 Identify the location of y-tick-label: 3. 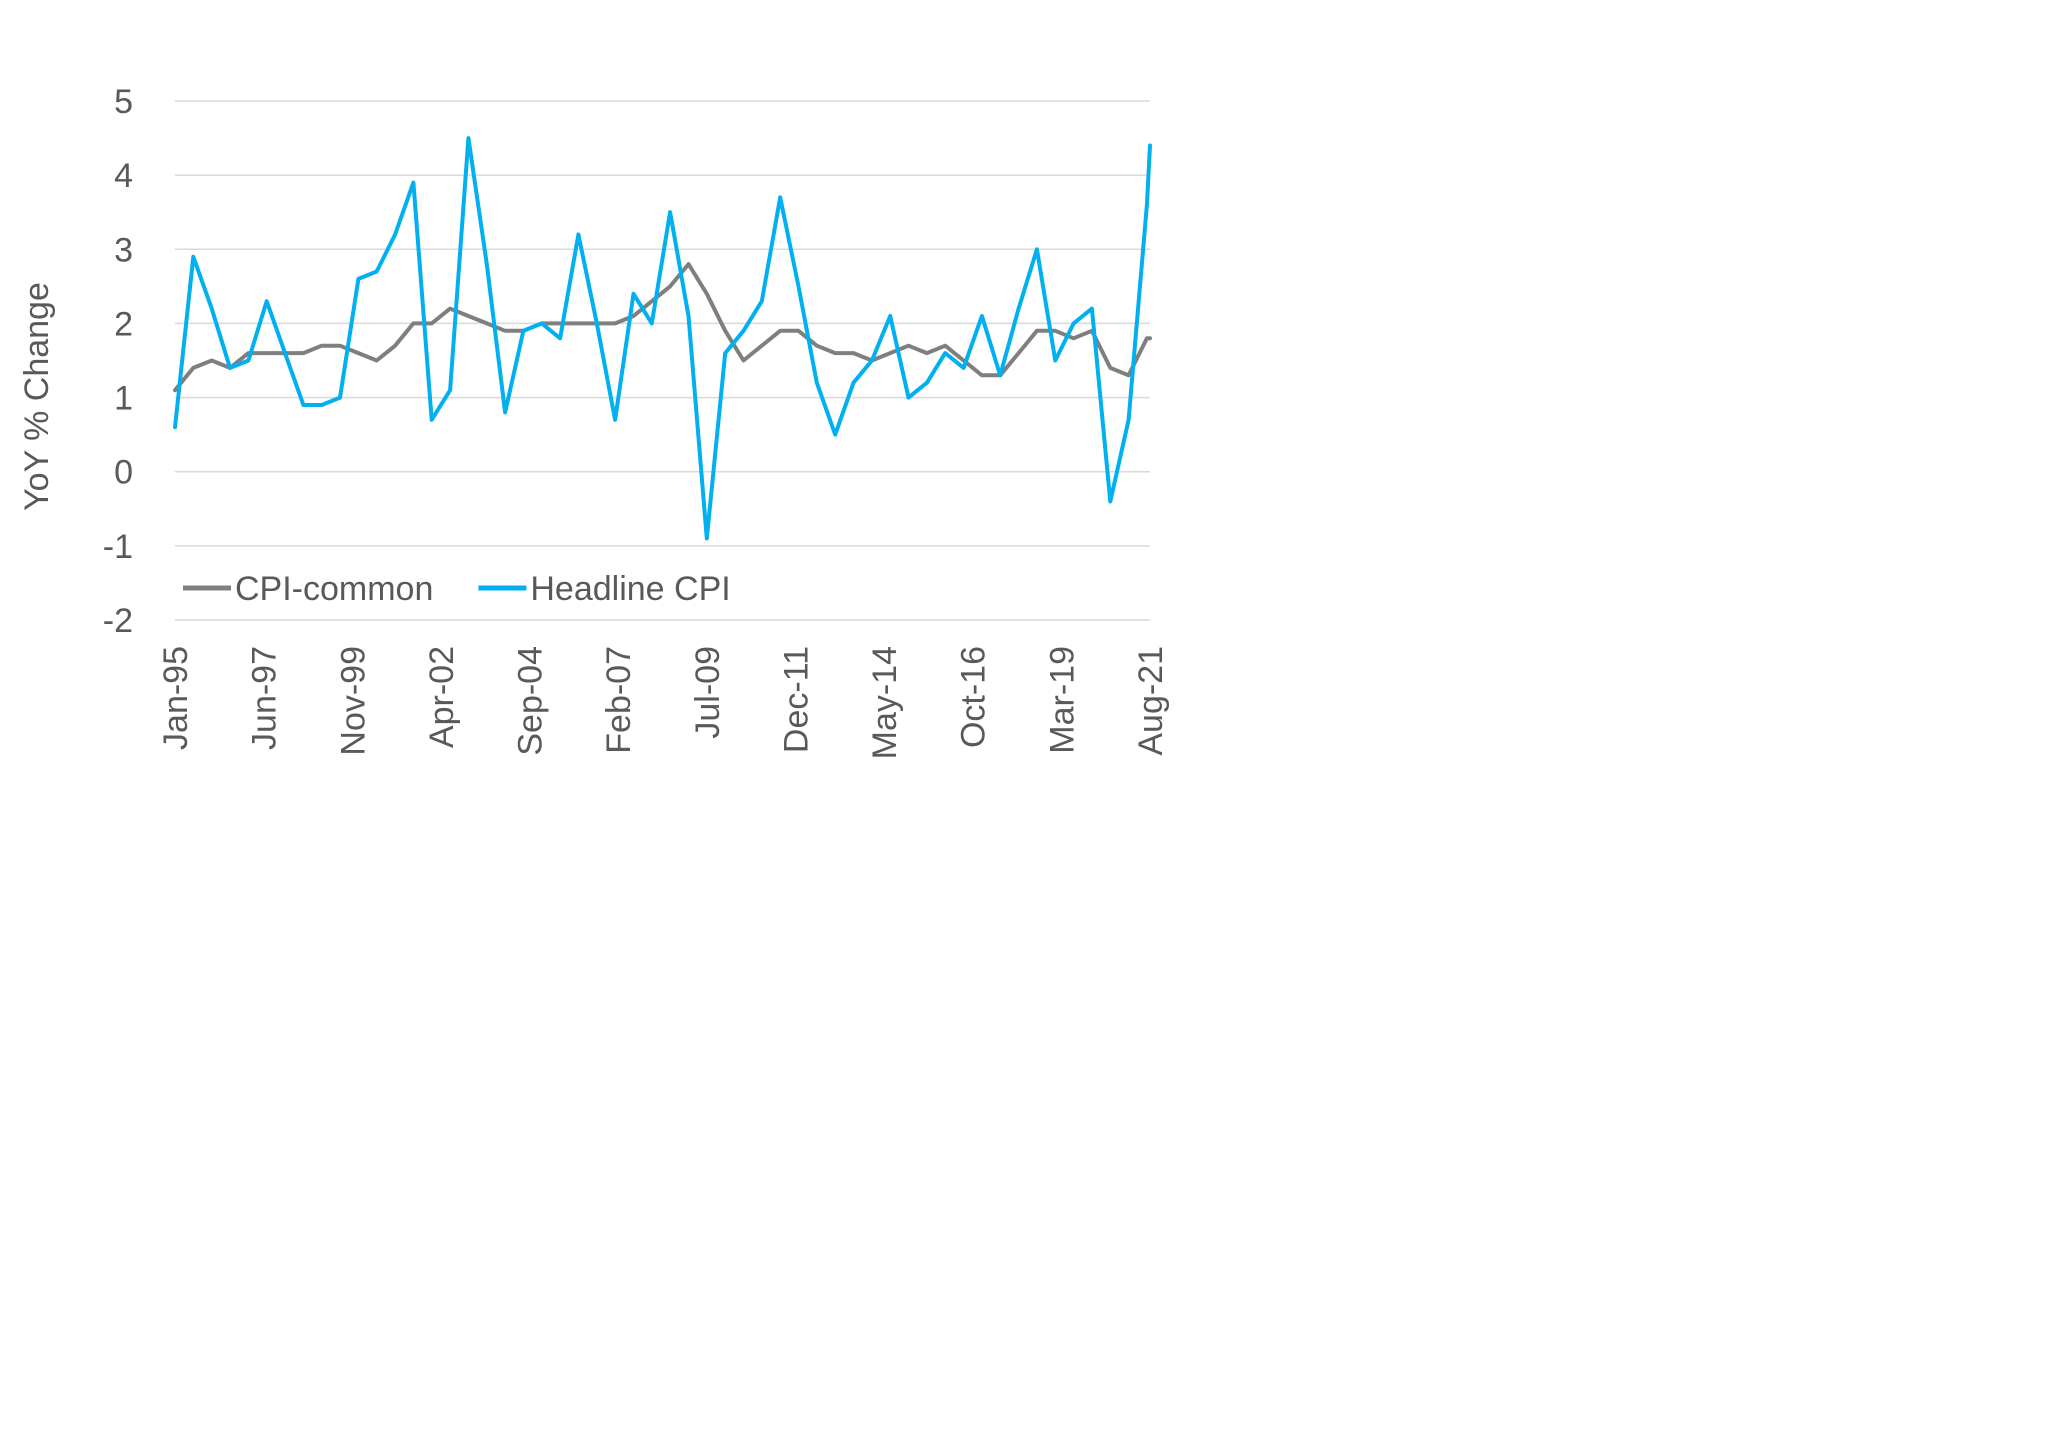
(123, 250).